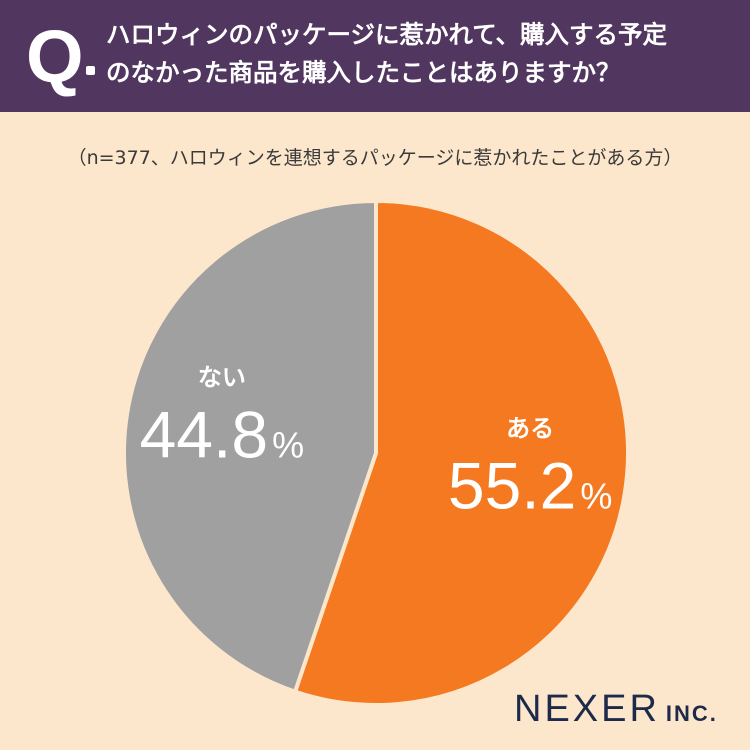  What do you see at coordinates (587, 709) in the screenshot?
I see `logo-main: NEXER` at bounding box center [587, 709].